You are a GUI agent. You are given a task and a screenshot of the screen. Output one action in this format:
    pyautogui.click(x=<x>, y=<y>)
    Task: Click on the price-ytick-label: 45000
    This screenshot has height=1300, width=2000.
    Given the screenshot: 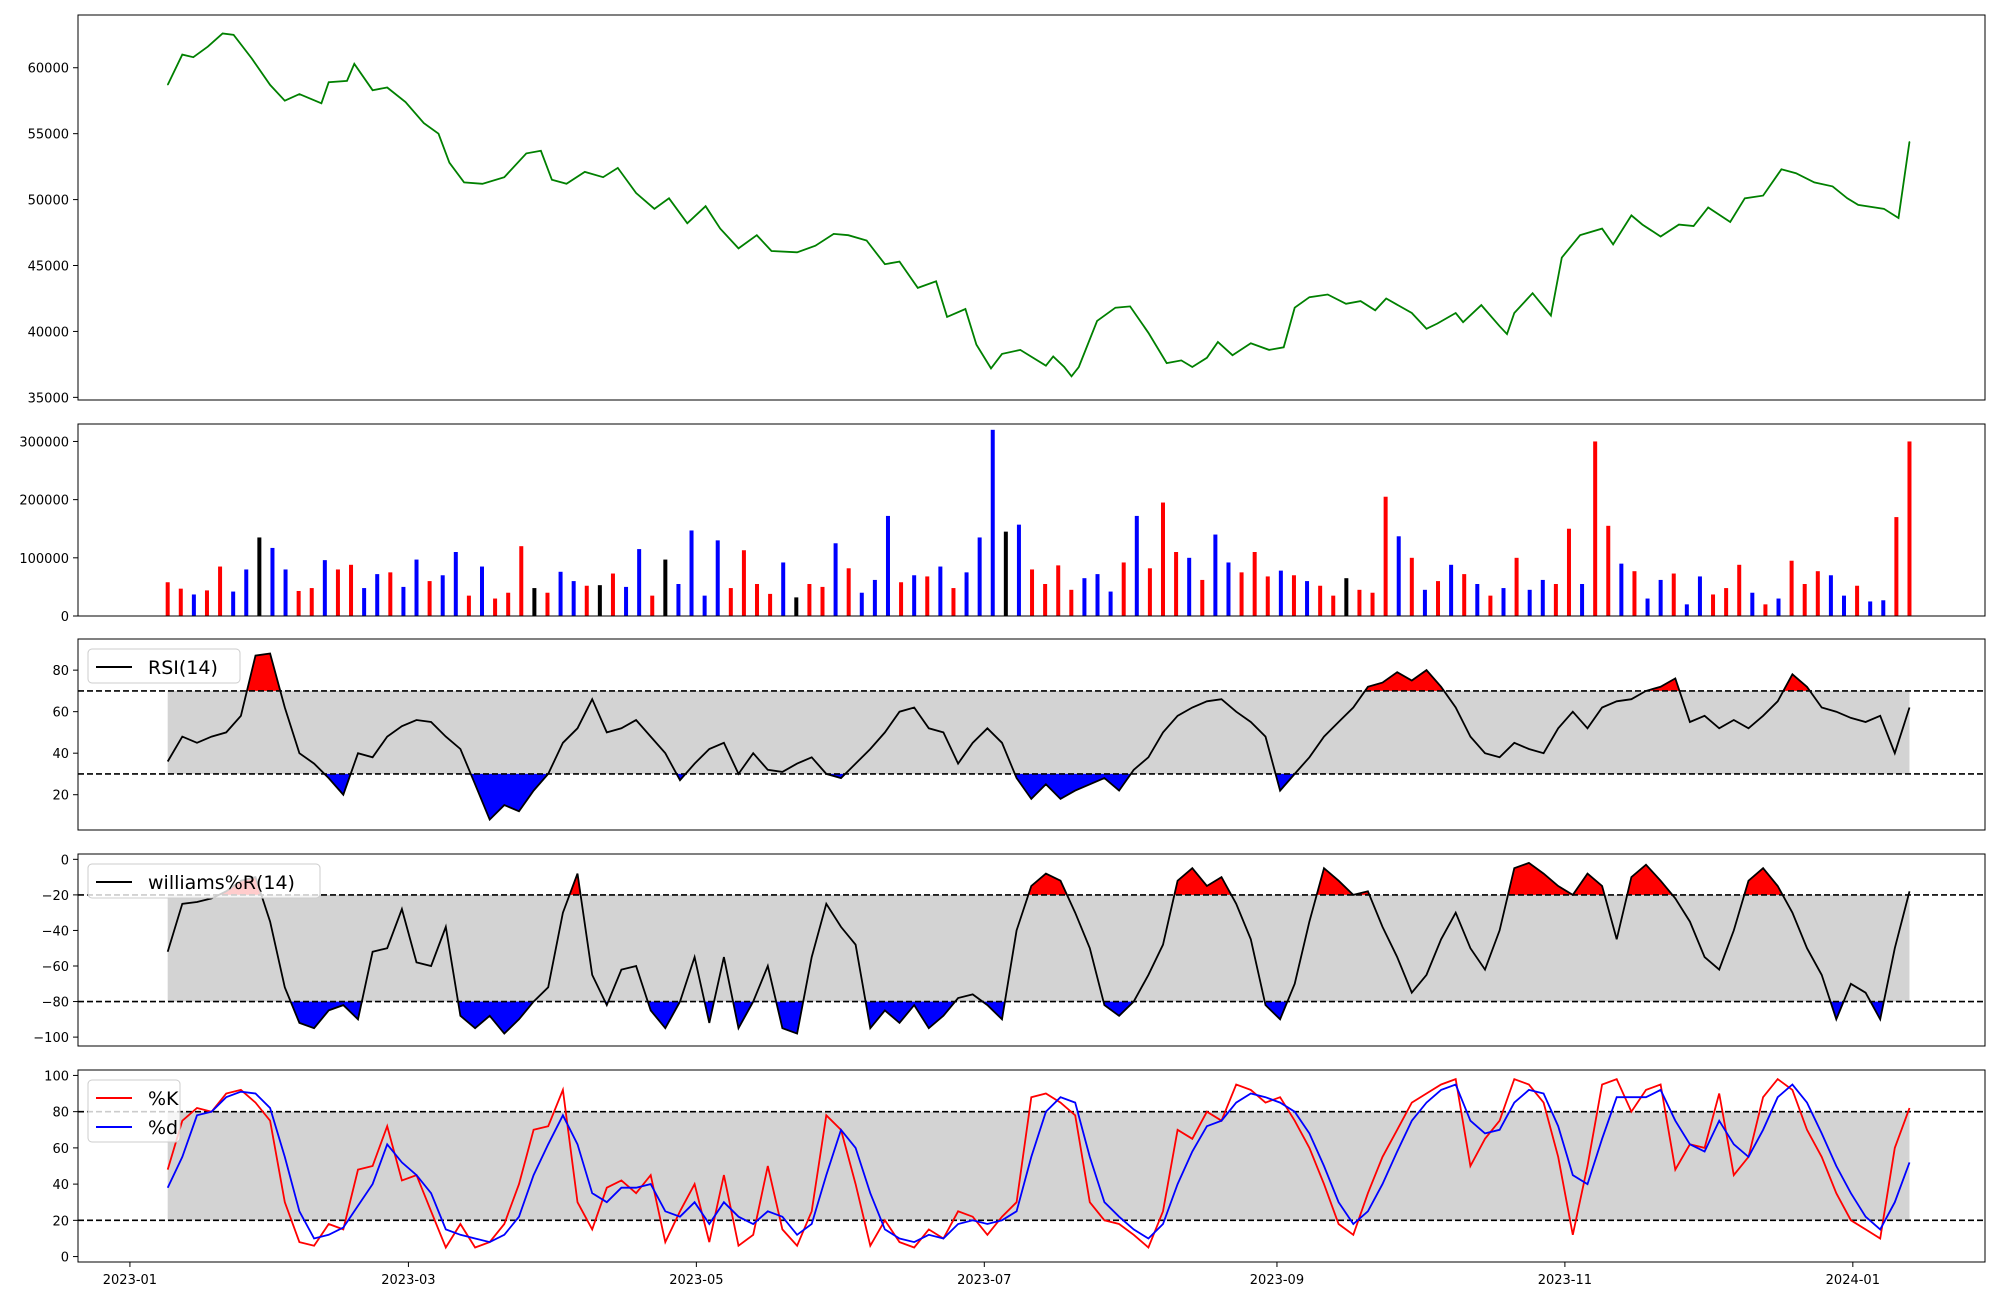 What is the action you would take?
    pyautogui.click(x=48, y=267)
    